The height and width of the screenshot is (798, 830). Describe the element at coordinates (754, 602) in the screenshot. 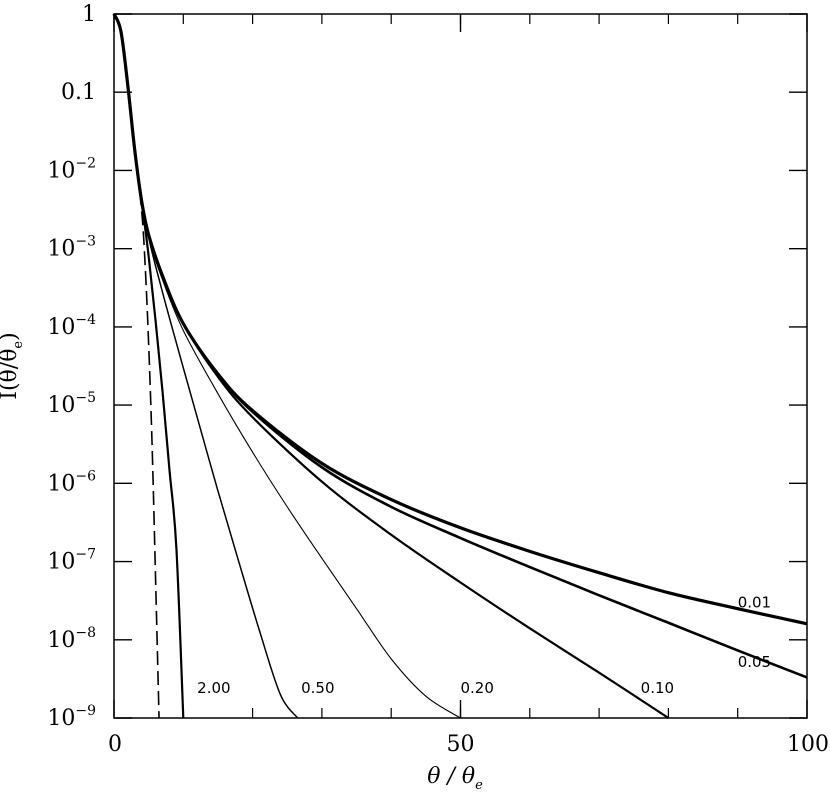

I see `series-label: 0.01` at that location.